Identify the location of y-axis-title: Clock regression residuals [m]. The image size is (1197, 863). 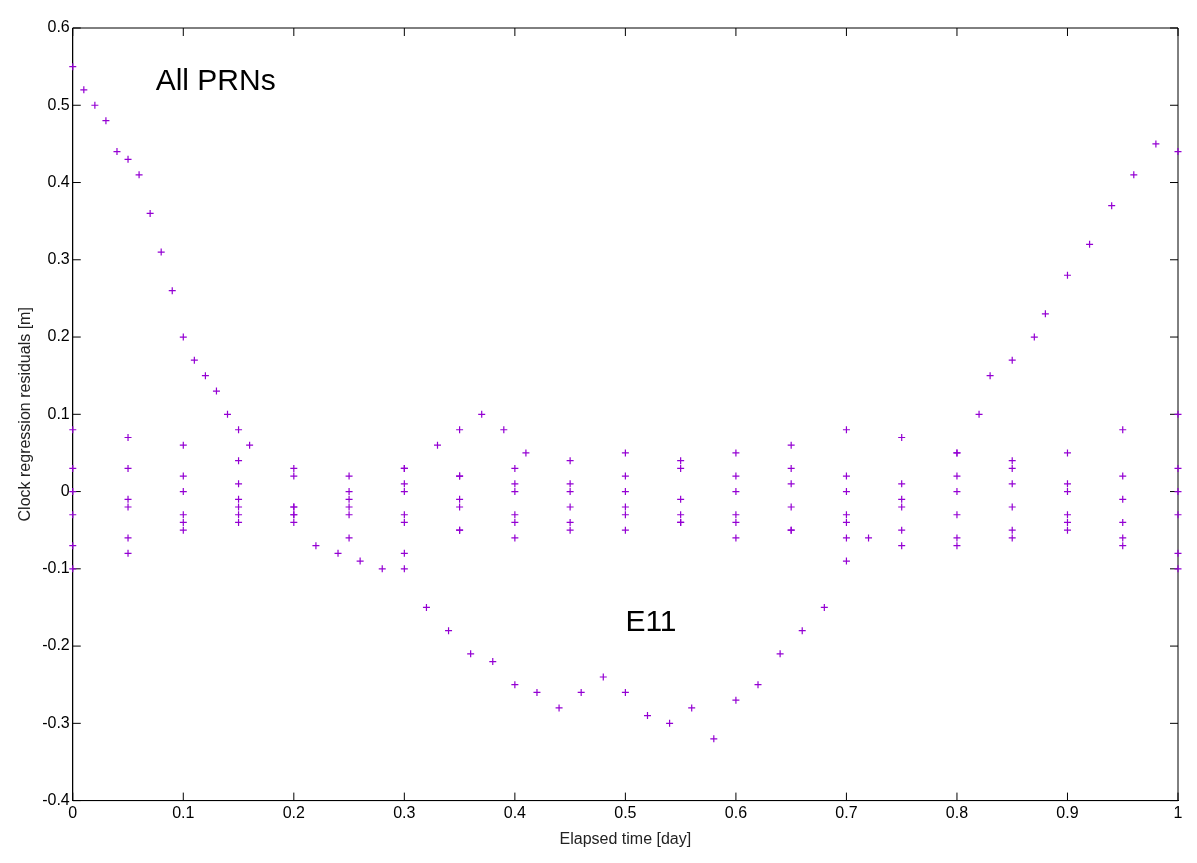
(25, 414).